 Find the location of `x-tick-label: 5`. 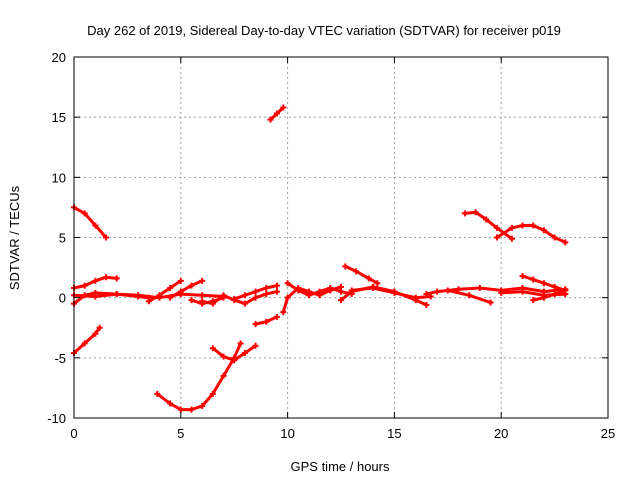

x-tick-label: 5 is located at coordinates (180, 433).